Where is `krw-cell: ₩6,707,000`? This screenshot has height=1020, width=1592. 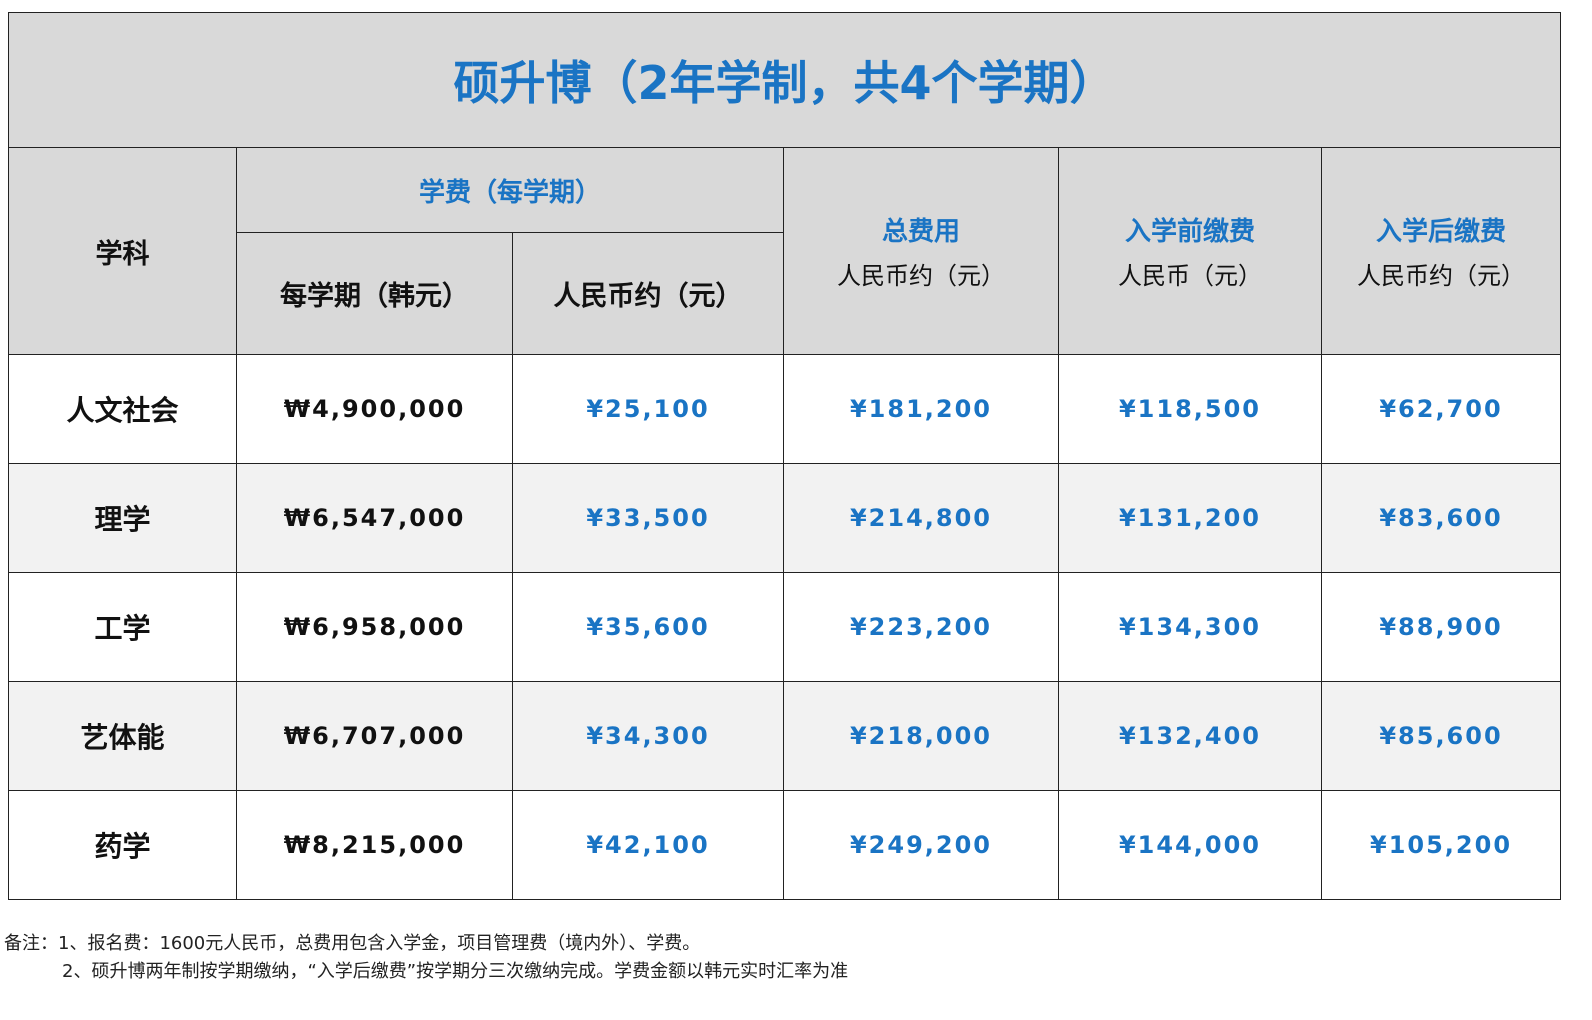 krw-cell: ₩6,707,000 is located at coordinates (374, 736).